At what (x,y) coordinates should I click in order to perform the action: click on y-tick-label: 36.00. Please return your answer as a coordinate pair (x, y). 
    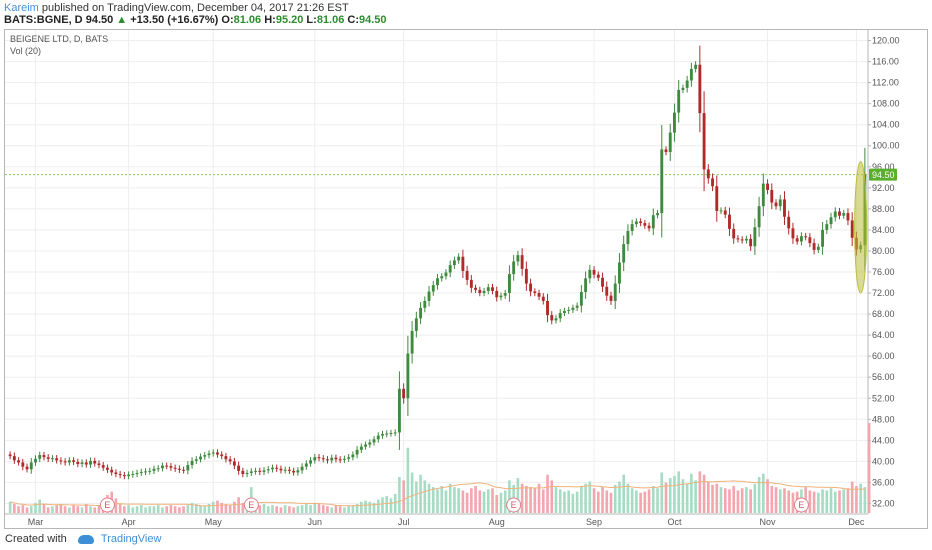
    Looking at the image, I should click on (883, 482).